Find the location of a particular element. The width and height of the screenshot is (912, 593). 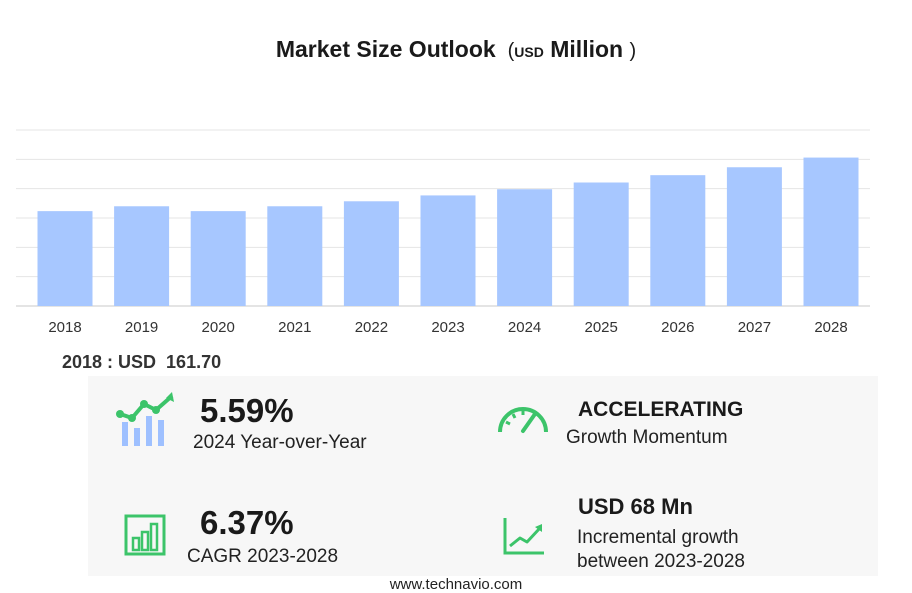

bar-2025 is located at coordinates (601, 244).